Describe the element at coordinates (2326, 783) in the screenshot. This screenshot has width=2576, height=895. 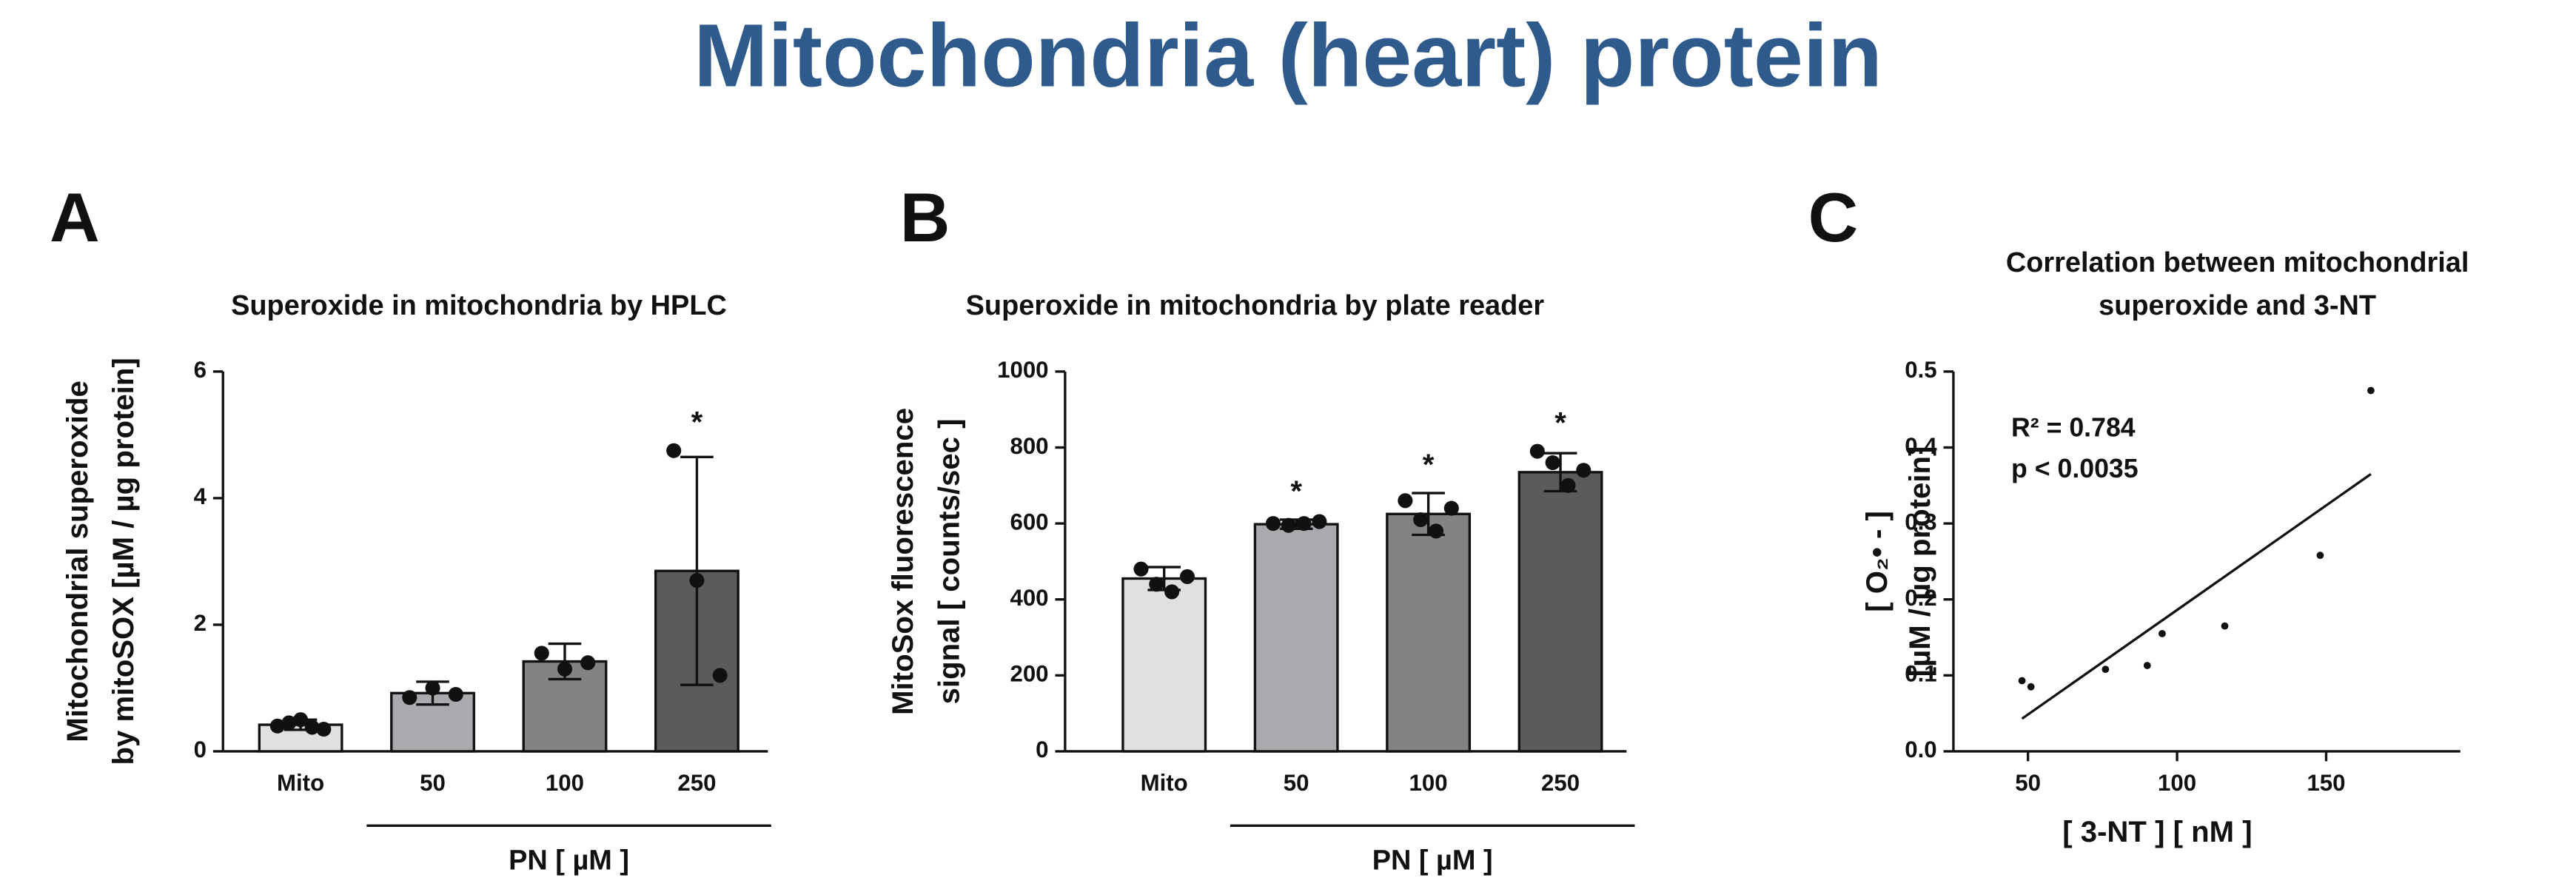
I see `x-tick-label: 150` at that location.